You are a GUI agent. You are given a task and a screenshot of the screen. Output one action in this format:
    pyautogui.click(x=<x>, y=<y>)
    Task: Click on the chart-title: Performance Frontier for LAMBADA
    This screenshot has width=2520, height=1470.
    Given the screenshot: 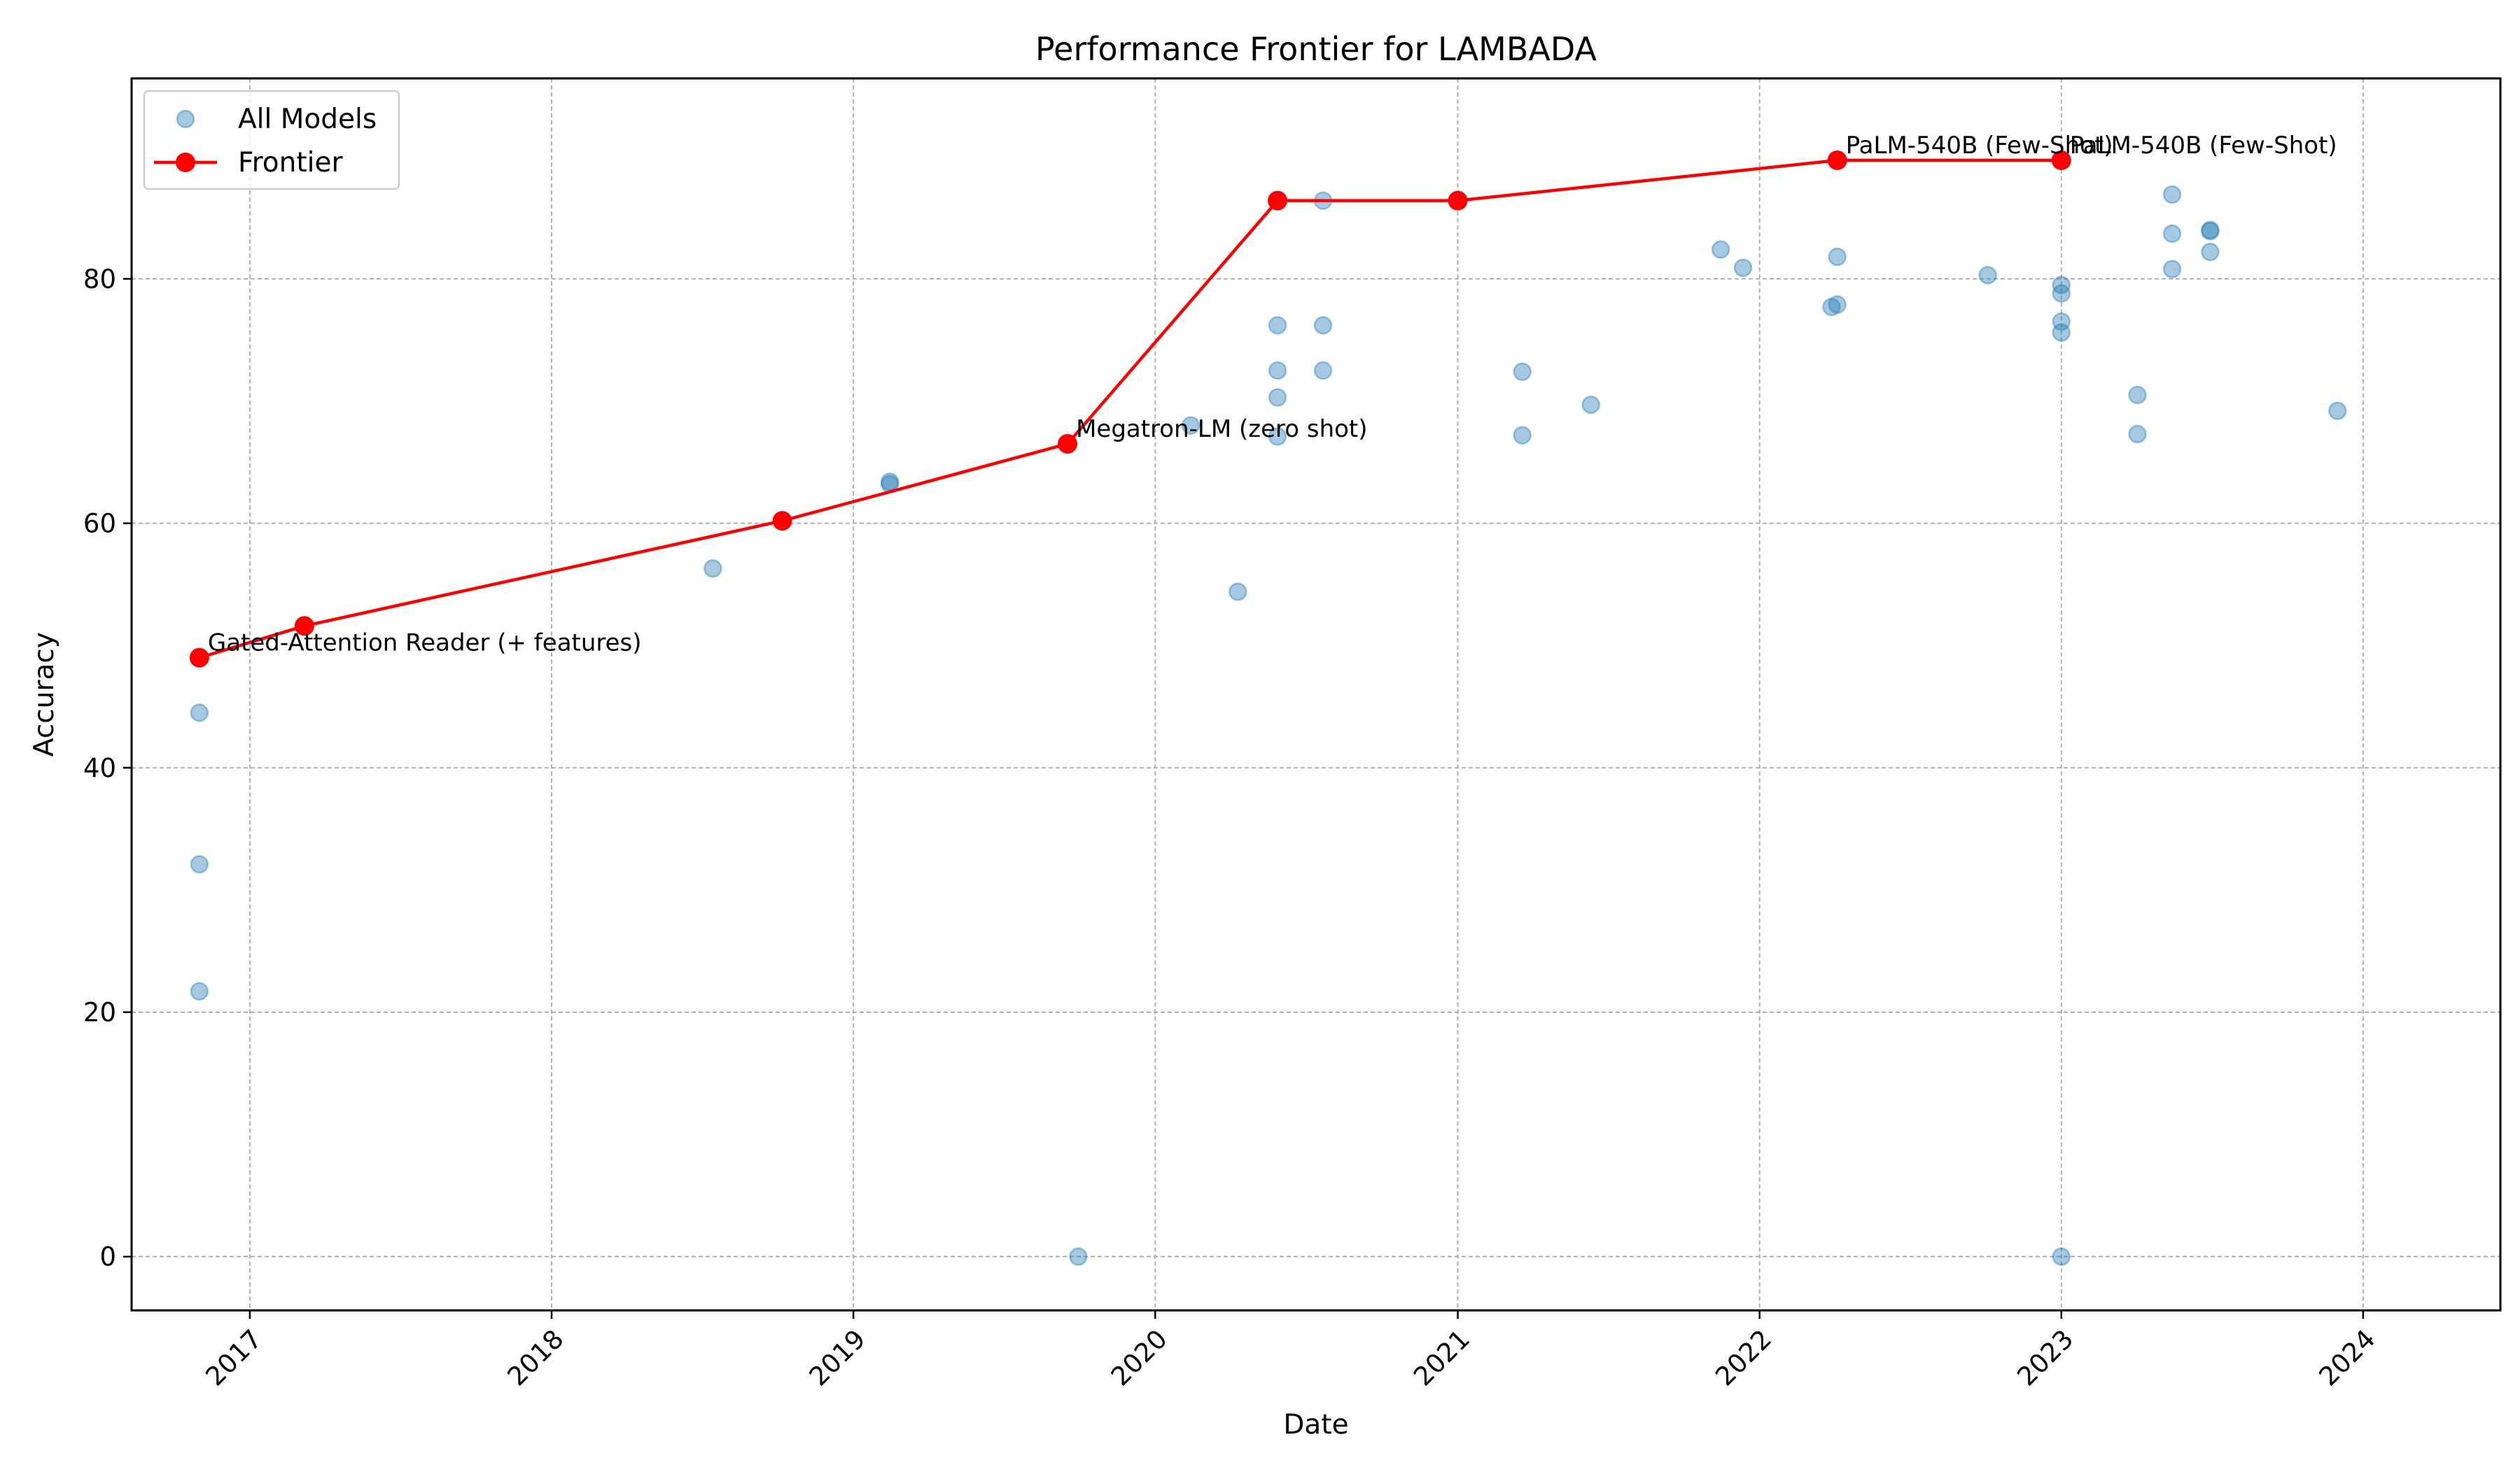 What is the action you would take?
    pyautogui.click(x=1316, y=49)
    